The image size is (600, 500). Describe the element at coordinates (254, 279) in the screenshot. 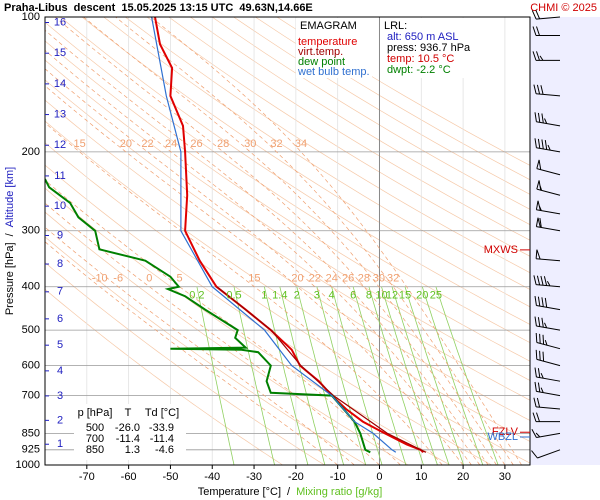

I see `pseudoadiabat-label: 15` at that location.